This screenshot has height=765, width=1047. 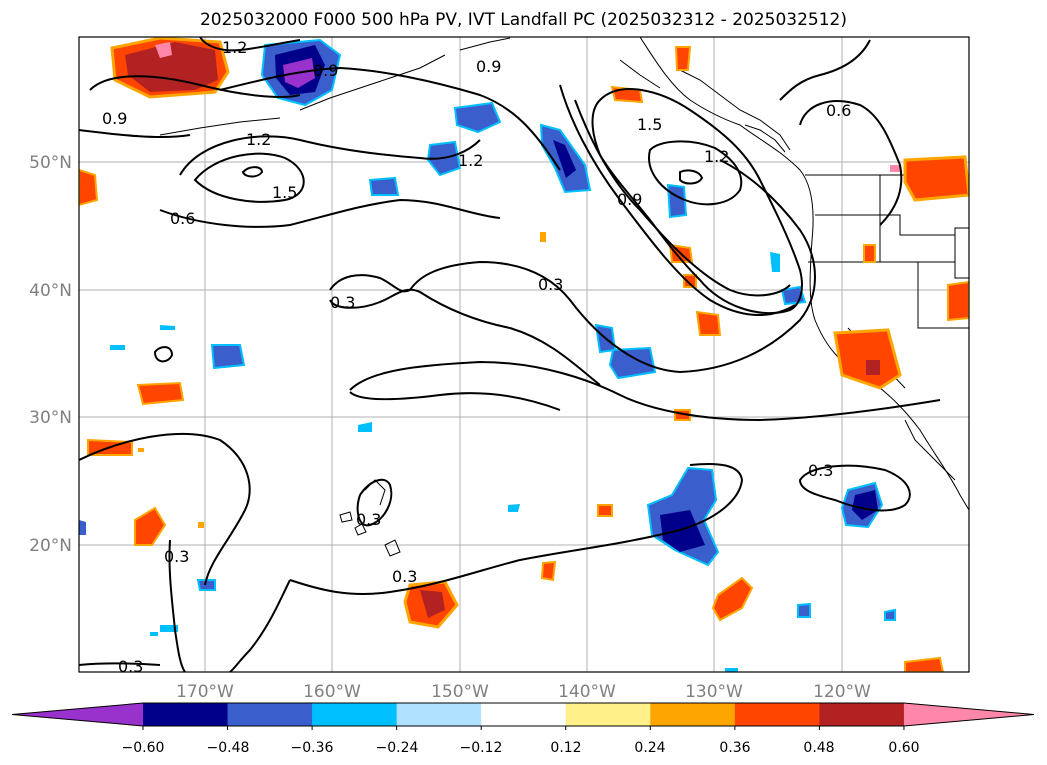 I want to click on lon-label: 120°W, so click(x=842, y=692).